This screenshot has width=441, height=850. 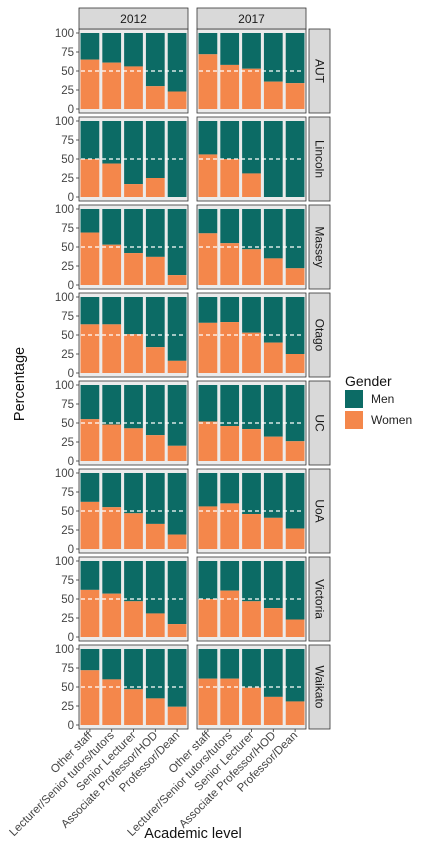 I want to click on legend-title: Gender, so click(x=368, y=381).